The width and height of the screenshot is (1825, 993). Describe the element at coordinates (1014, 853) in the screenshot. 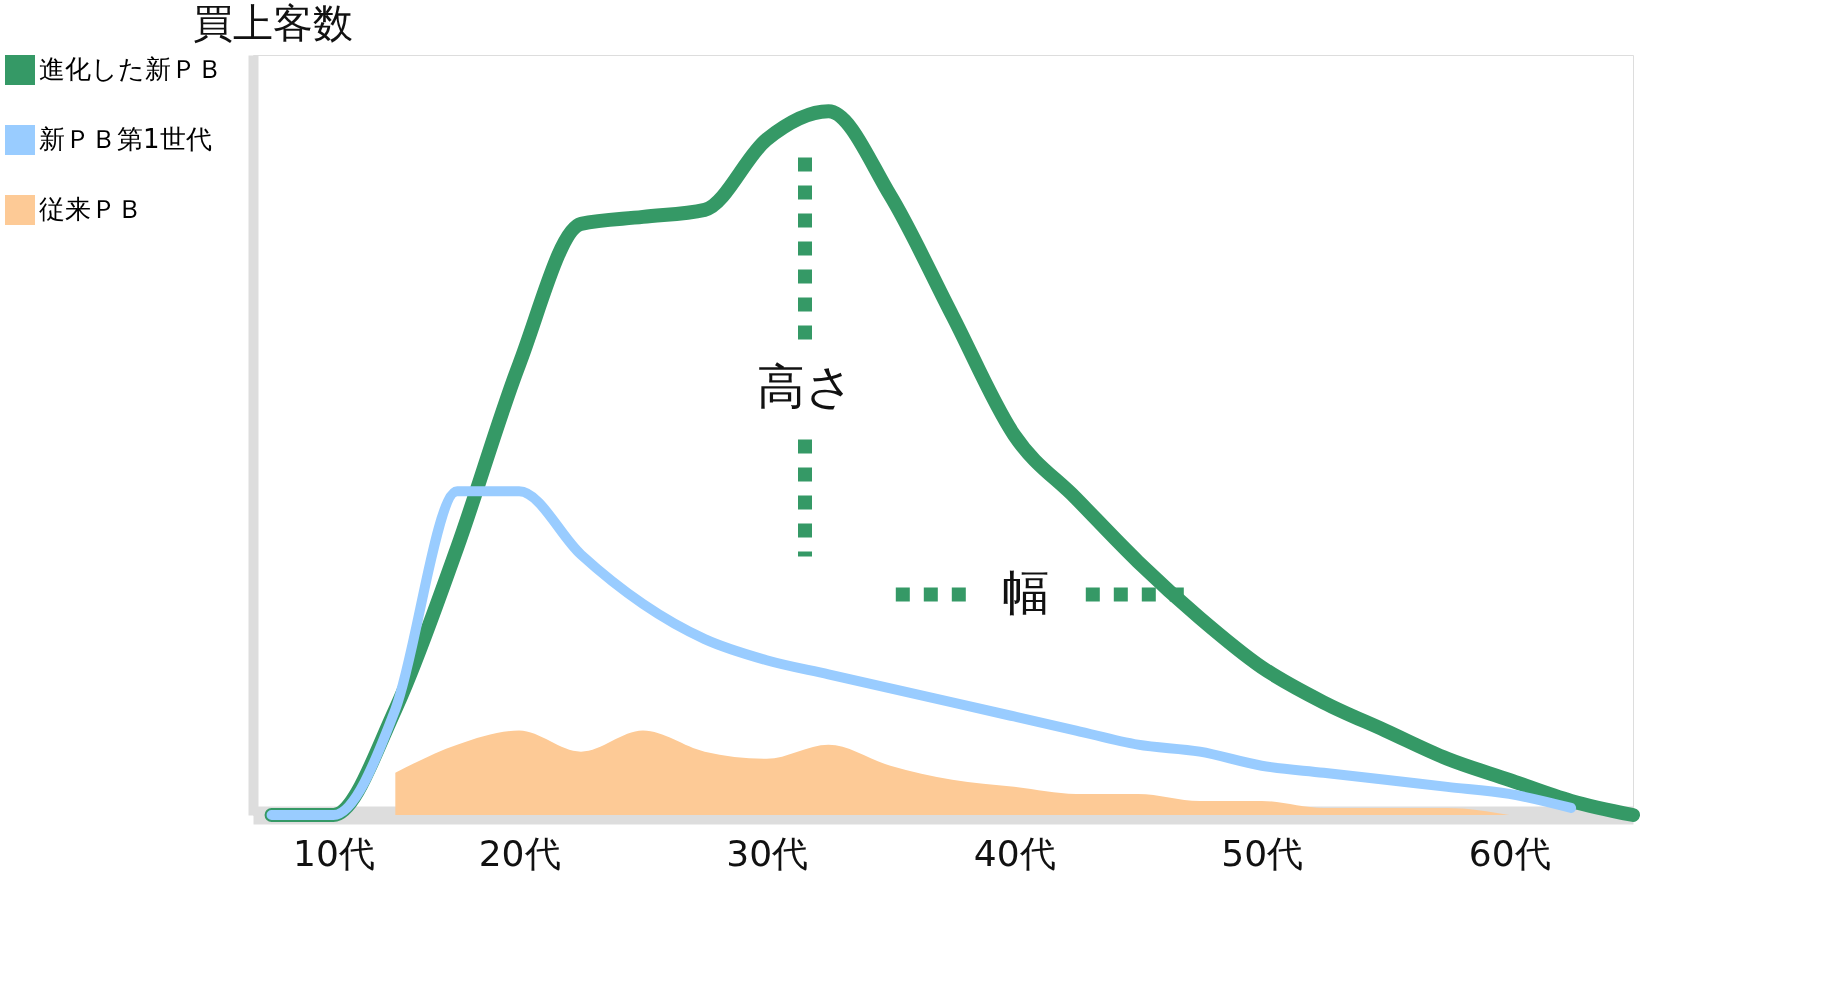

I see `x-tick-label: 40代` at that location.